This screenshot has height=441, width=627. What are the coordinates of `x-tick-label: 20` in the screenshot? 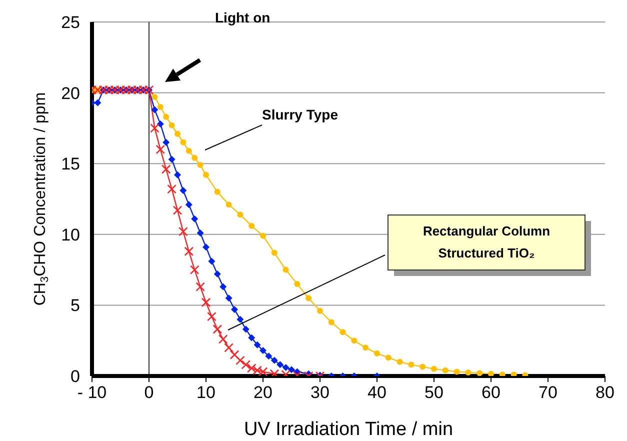 It's located at (263, 392).